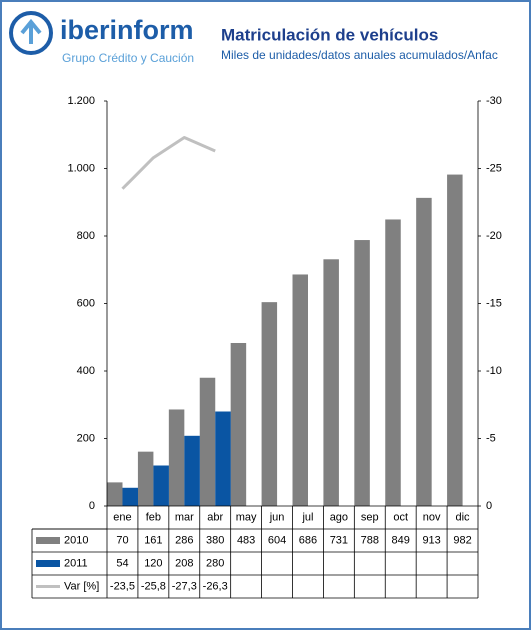 The height and width of the screenshot is (635, 531). Describe the element at coordinates (462, 540) in the screenshot. I see `table-cell: 982` at that location.